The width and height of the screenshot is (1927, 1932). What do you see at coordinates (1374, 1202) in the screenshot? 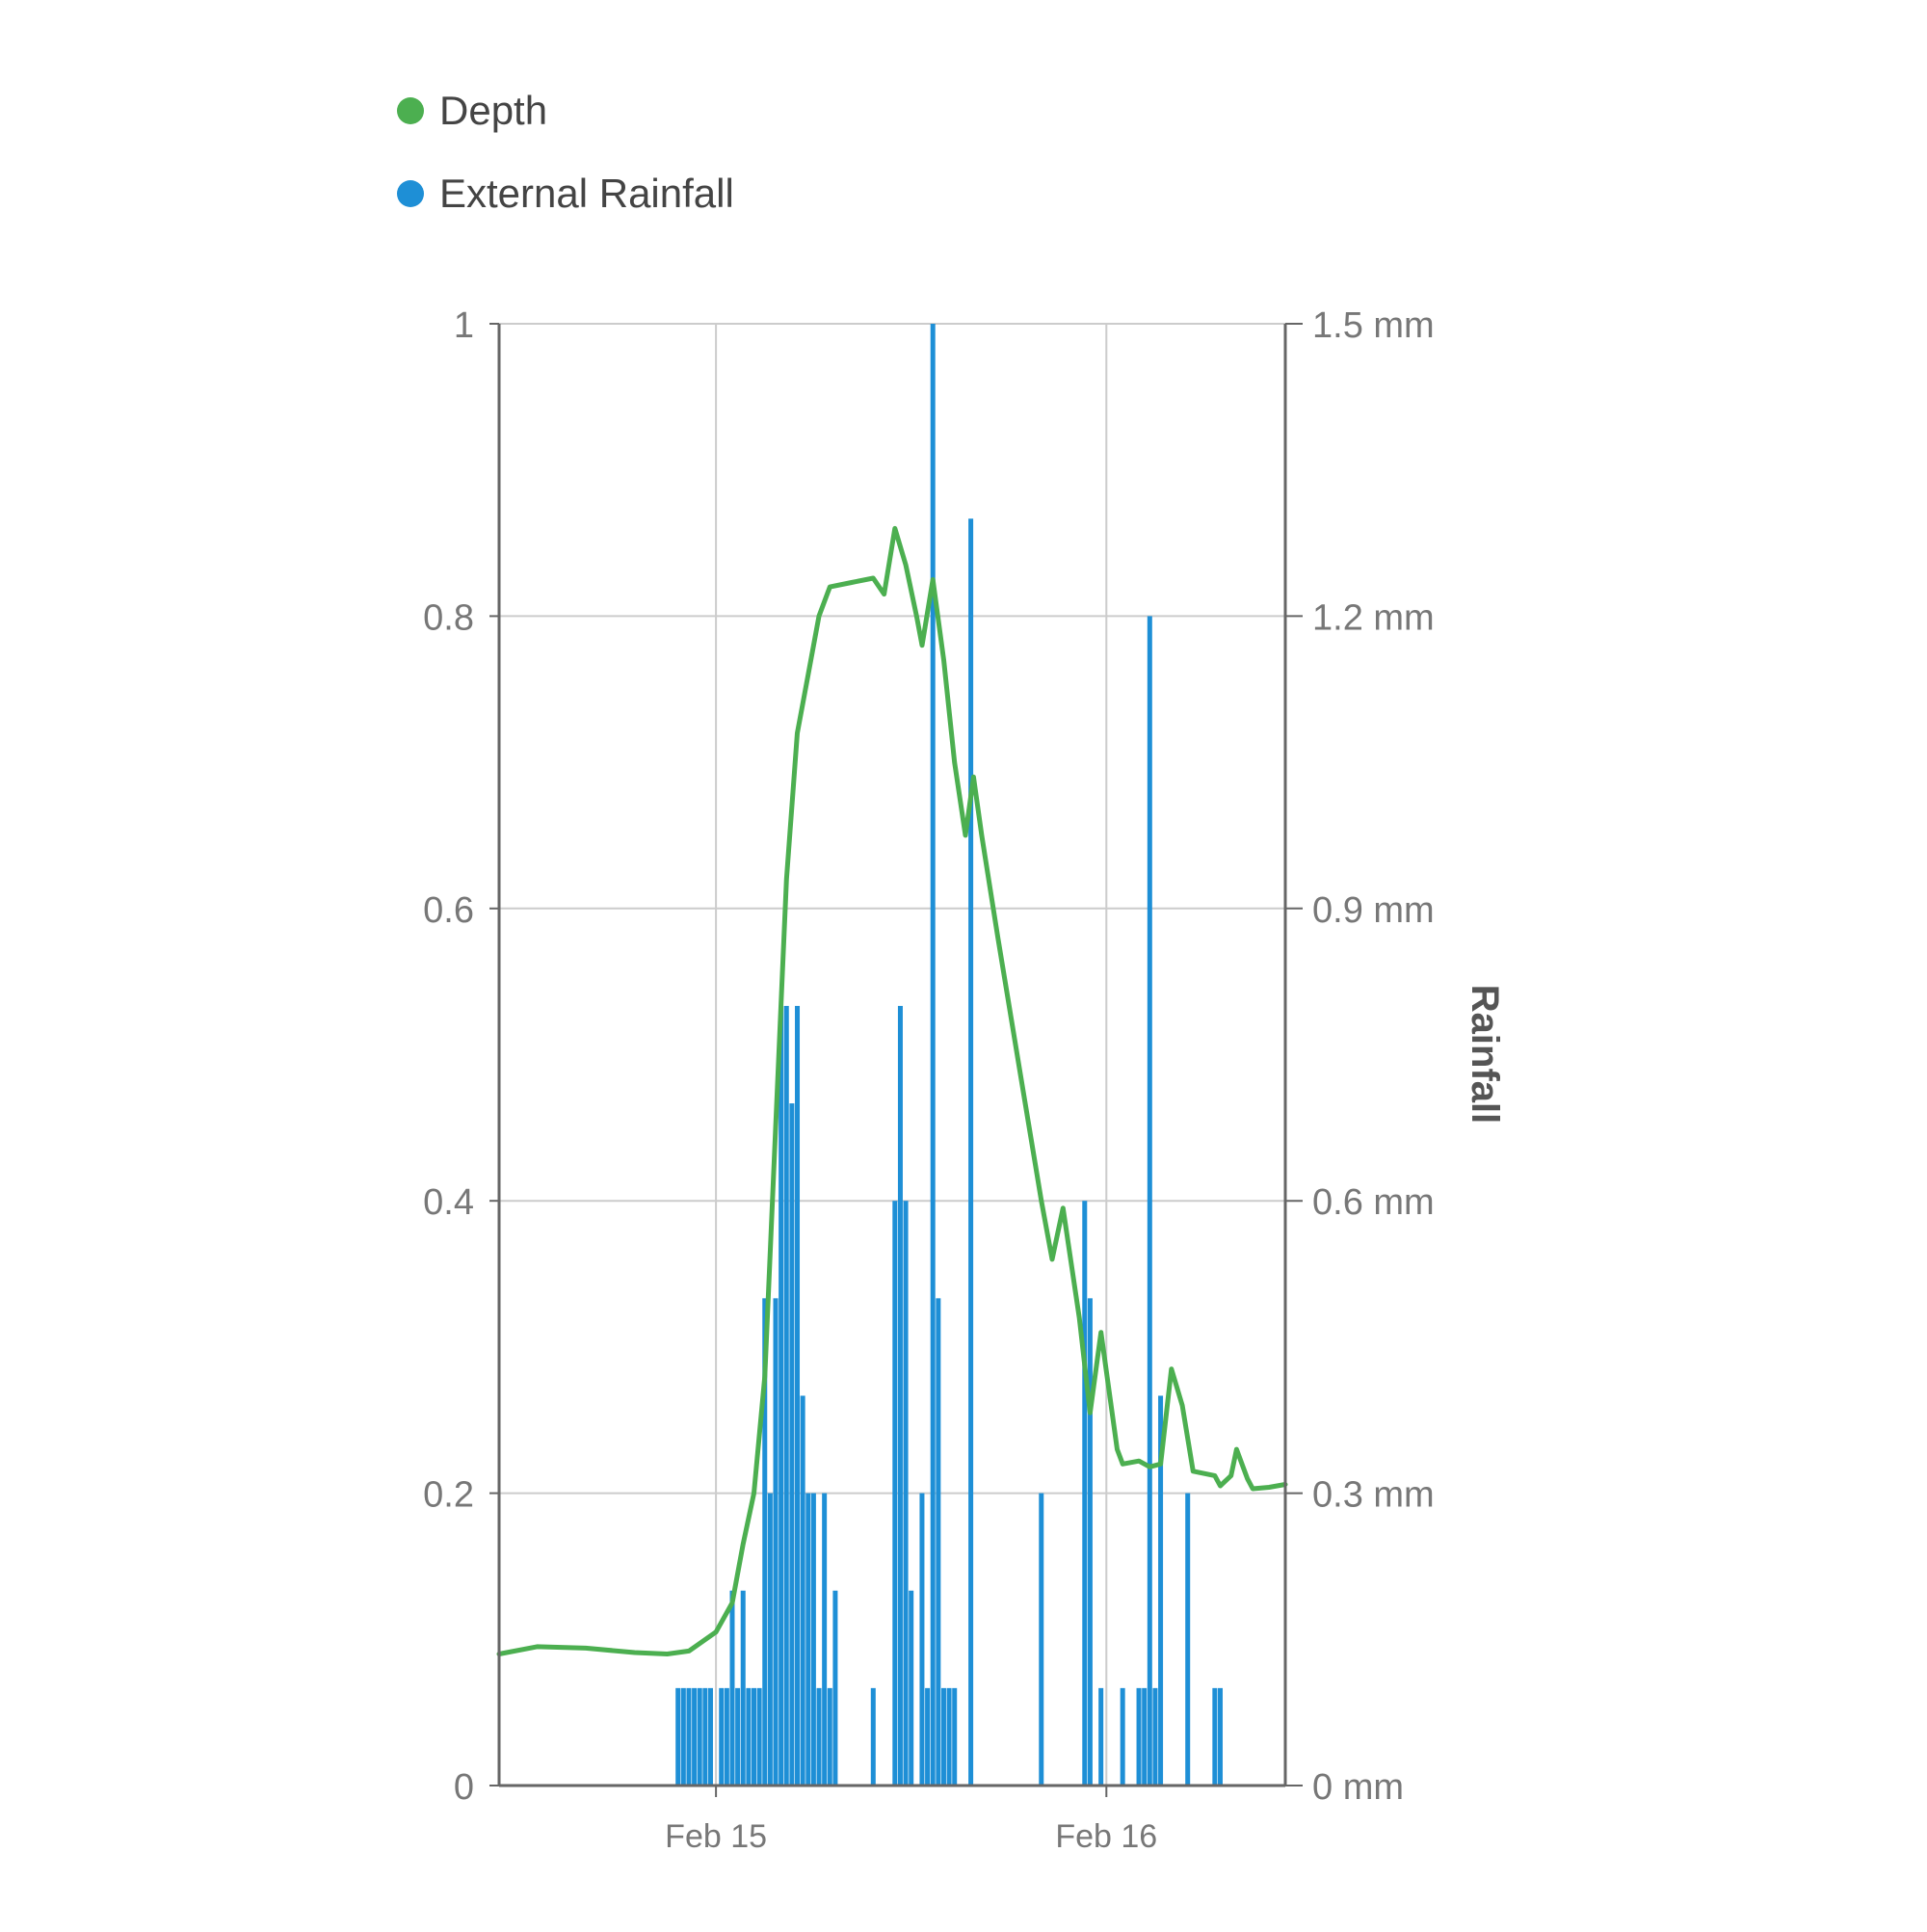
I see `right-y-tick-label: 0.6 mm` at bounding box center [1374, 1202].